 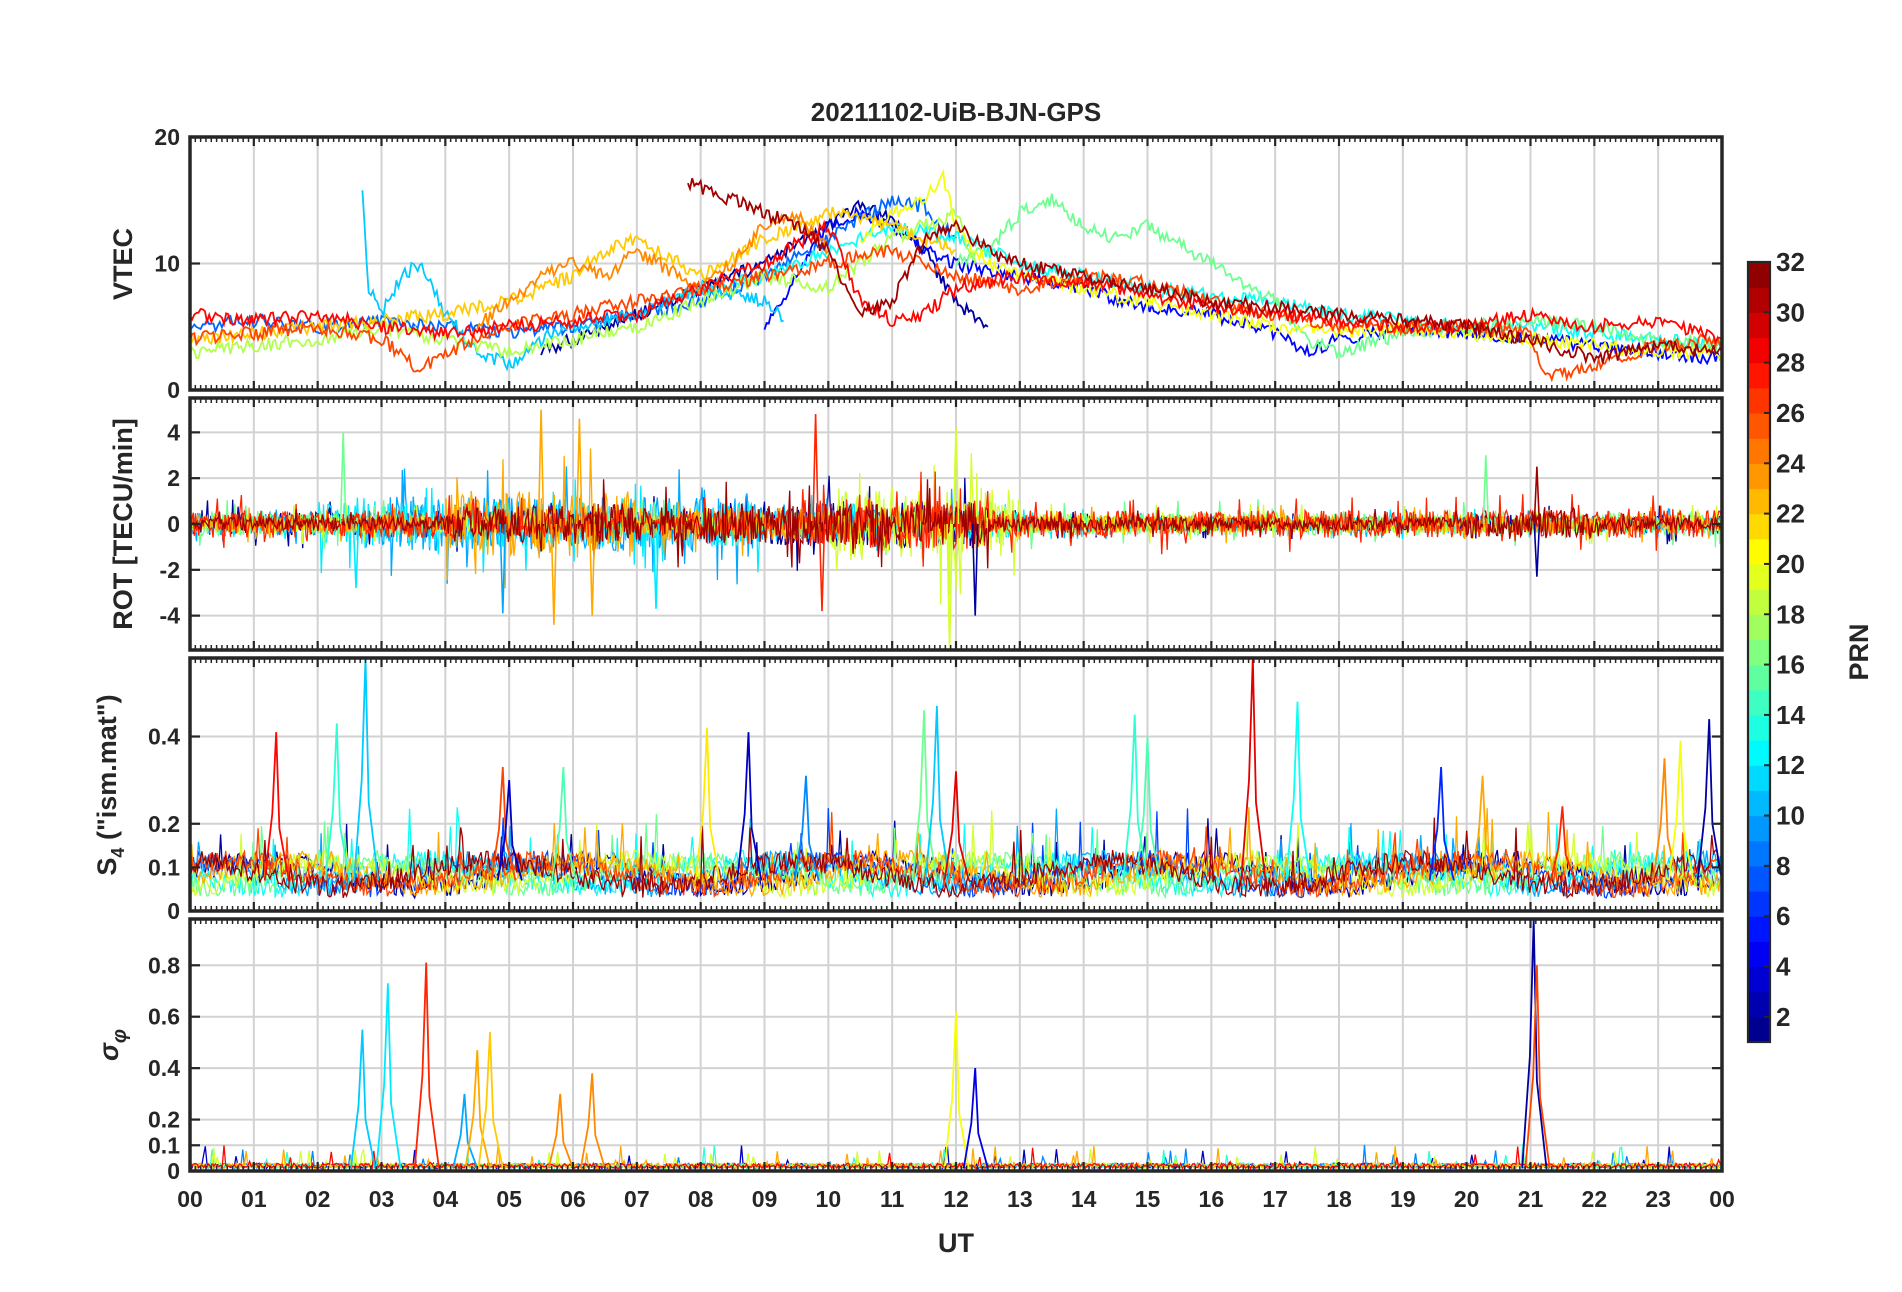 What do you see at coordinates (164, 824) in the screenshot?
I see `s4-y-tick-label: 0.2` at bounding box center [164, 824].